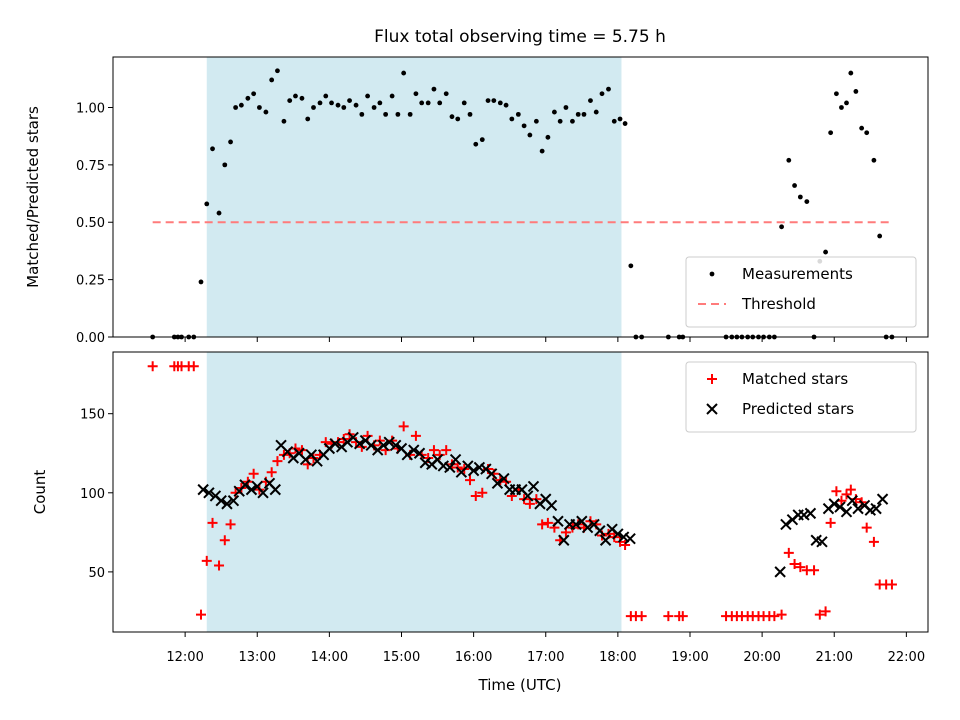 This screenshot has height=720, width=960. Describe the element at coordinates (90, 281) in the screenshot. I see `y-tick-label: 0.25` at that location.